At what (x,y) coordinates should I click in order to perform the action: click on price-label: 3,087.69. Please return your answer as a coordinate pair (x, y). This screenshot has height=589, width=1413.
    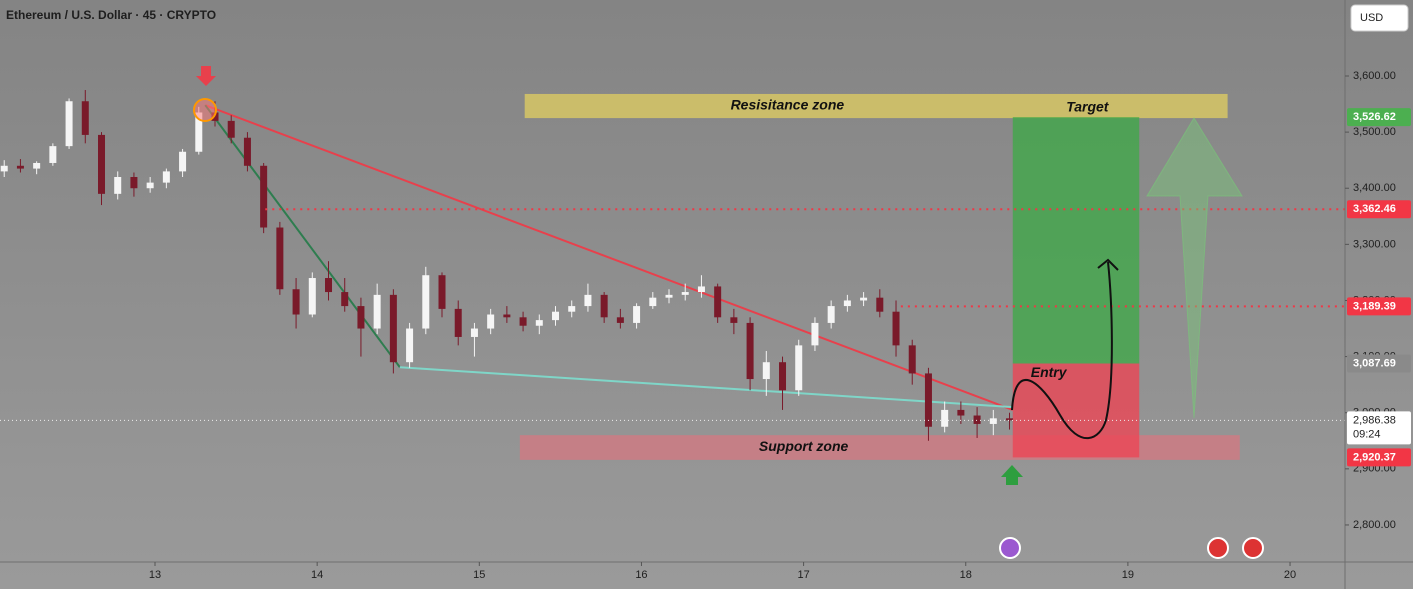
    Looking at the image, I should click on (1374, 363).